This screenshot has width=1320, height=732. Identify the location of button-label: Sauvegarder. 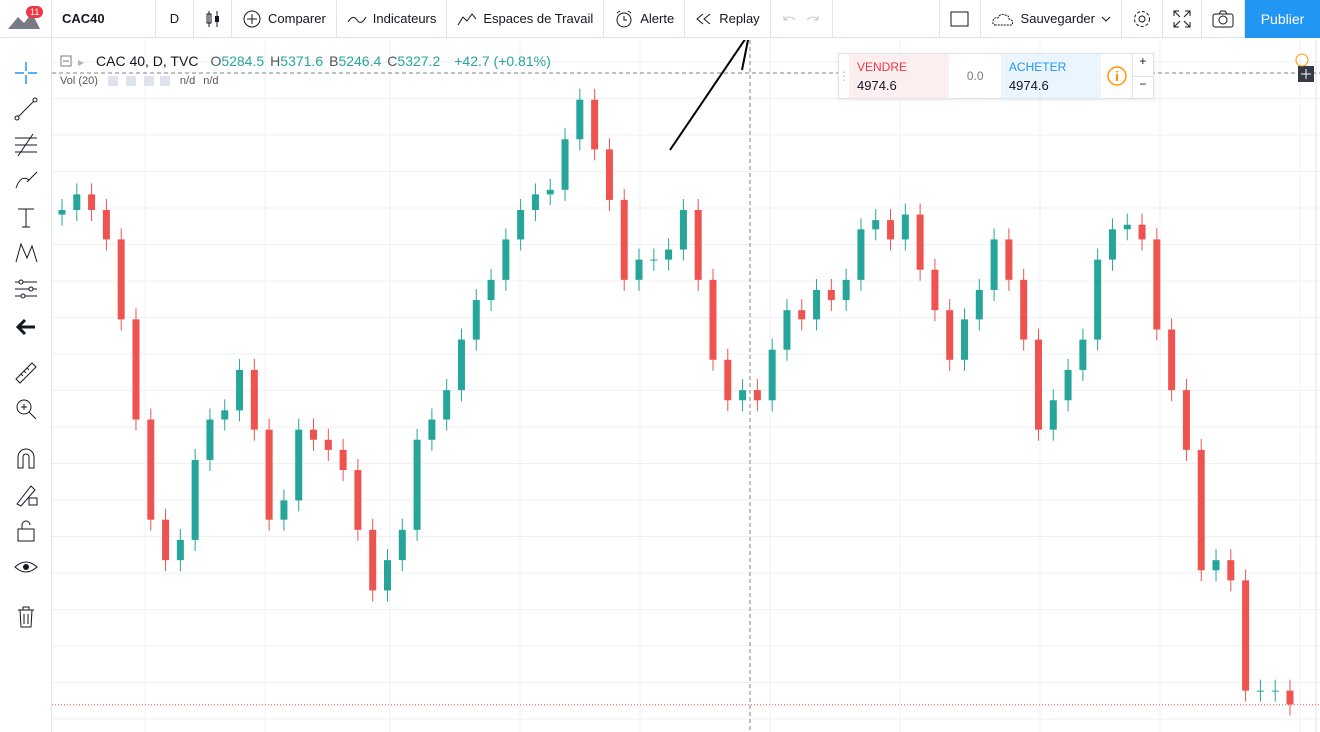
(1057, 18).